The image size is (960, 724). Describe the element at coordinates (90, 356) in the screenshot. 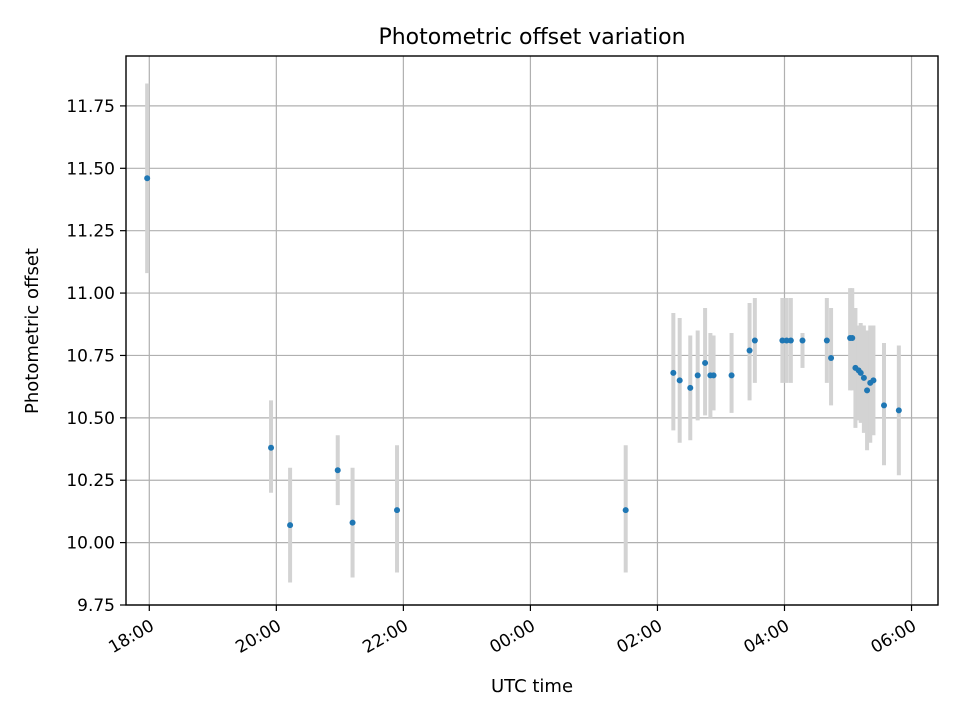

I see `y-tick-label: 10.75` at that location.